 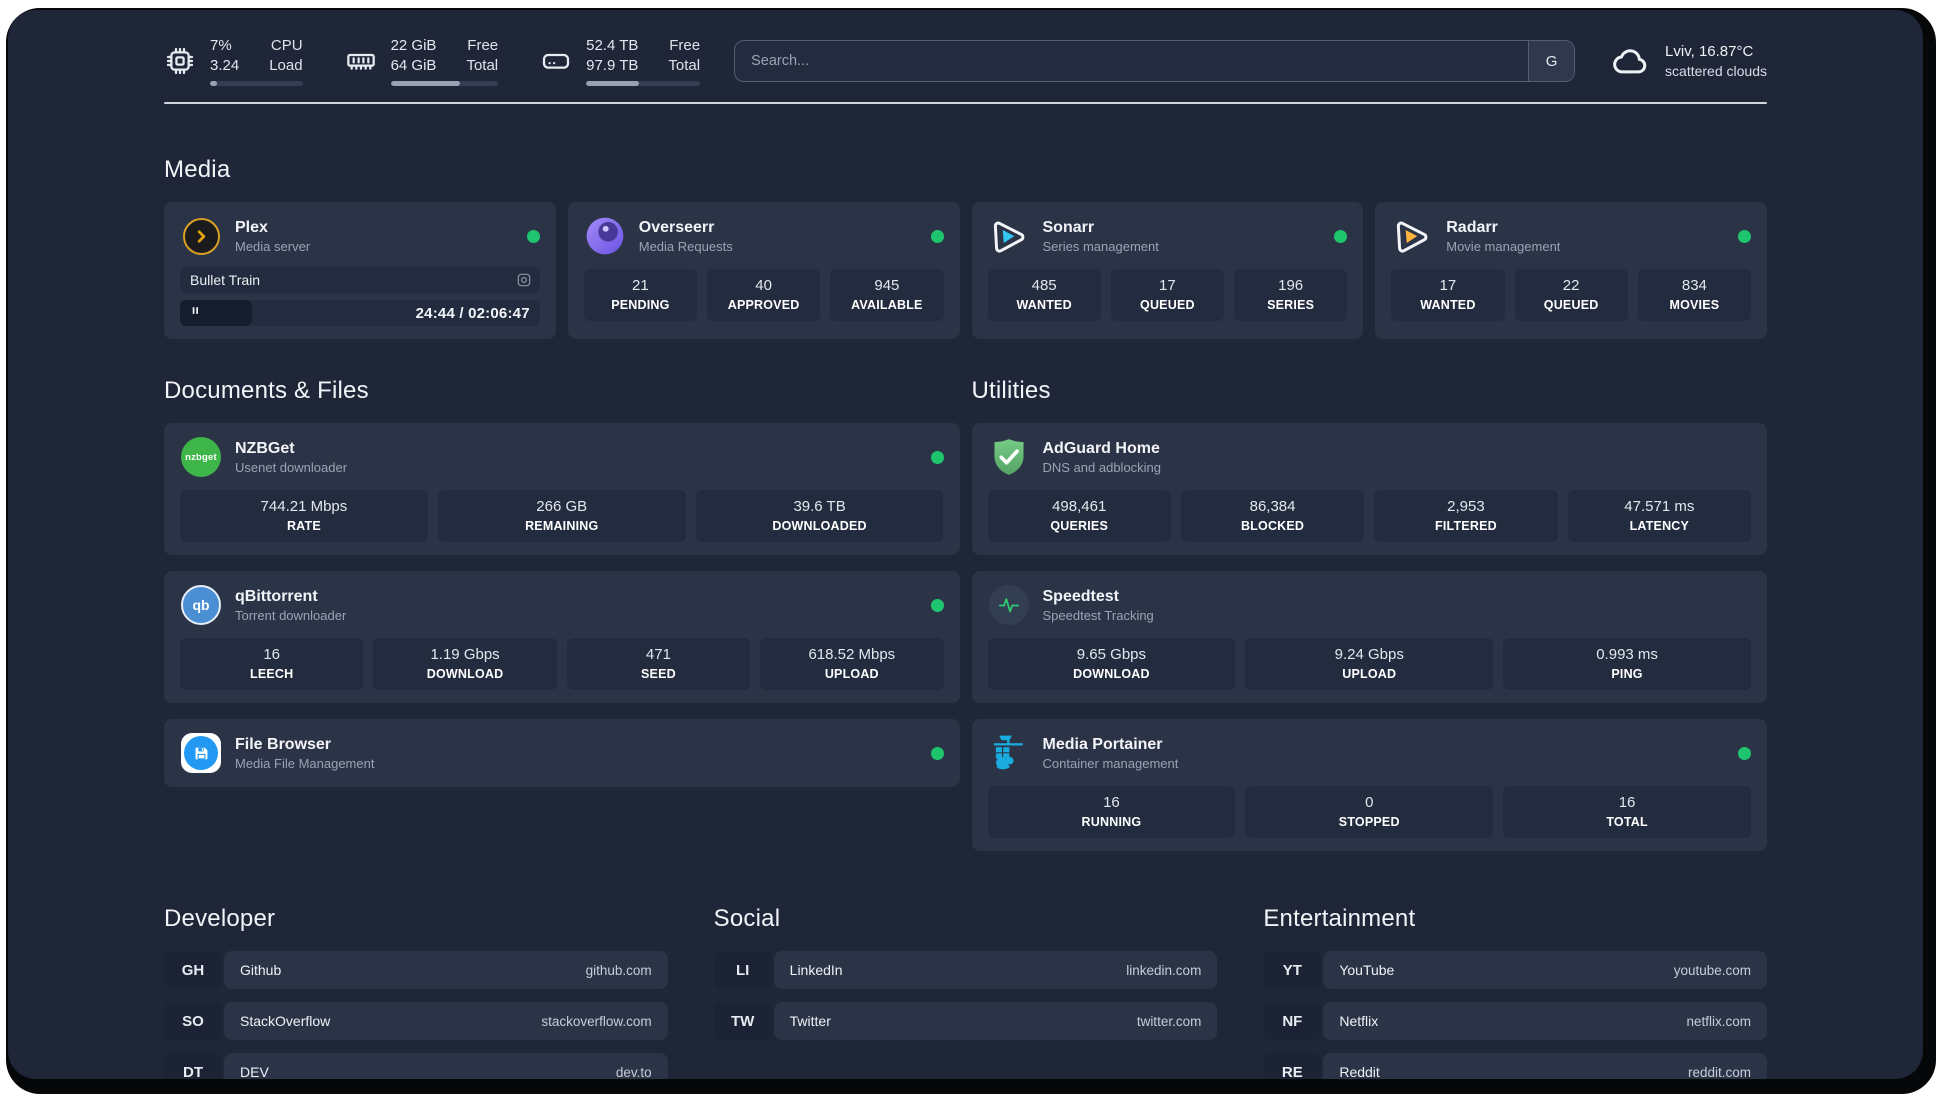 What do you see at coordinates (225, 280) in the screenshot?
I see `now-playing-title: Bullet Train` at bounding box center [225, 280].